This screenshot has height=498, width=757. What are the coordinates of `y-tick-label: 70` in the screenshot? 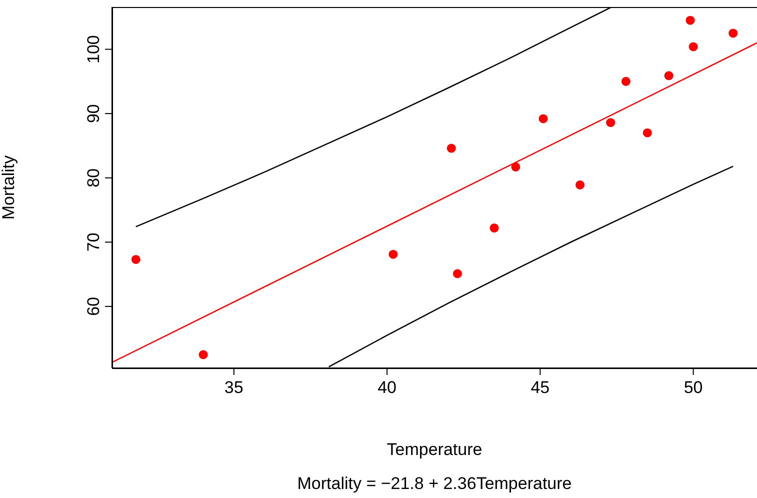 It's located at (93, 242).